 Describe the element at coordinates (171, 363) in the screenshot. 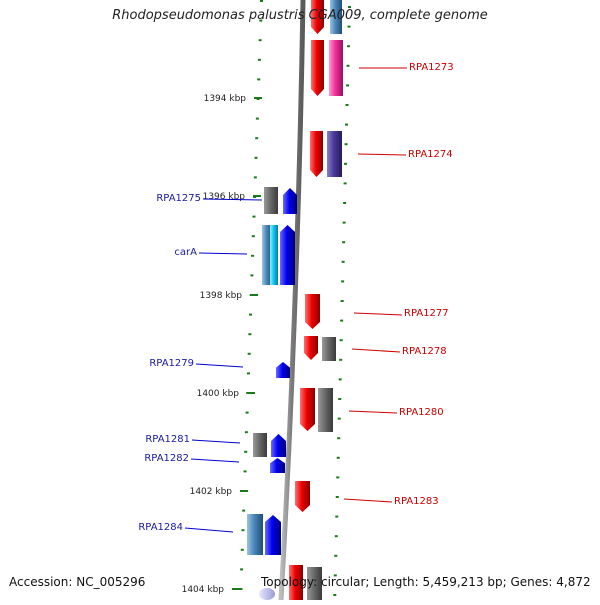

I see `gene-label-forward: RPA1279` at that location.